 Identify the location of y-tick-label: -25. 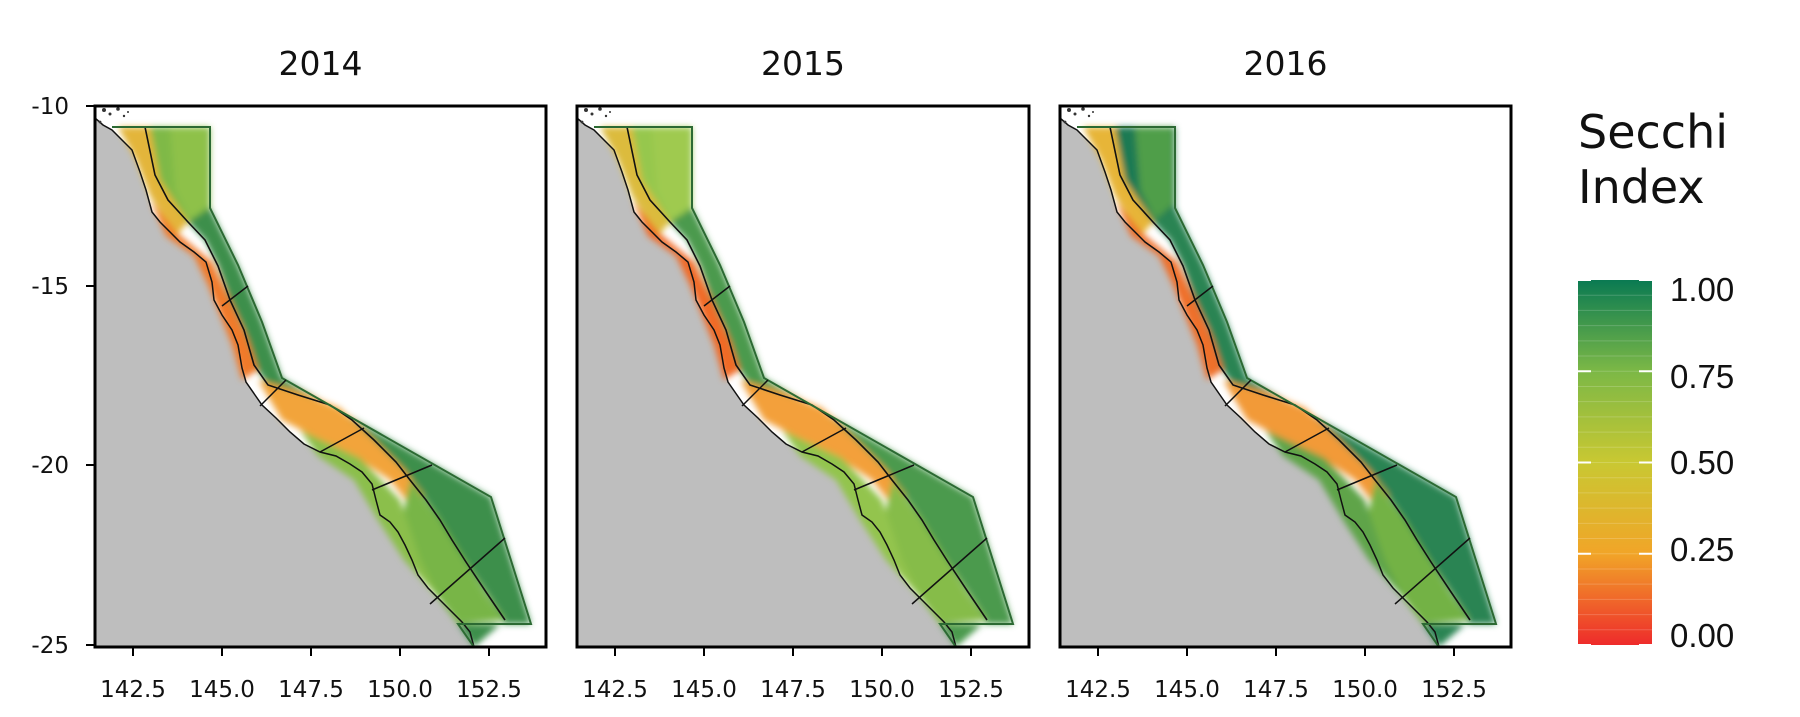
(50, 646).